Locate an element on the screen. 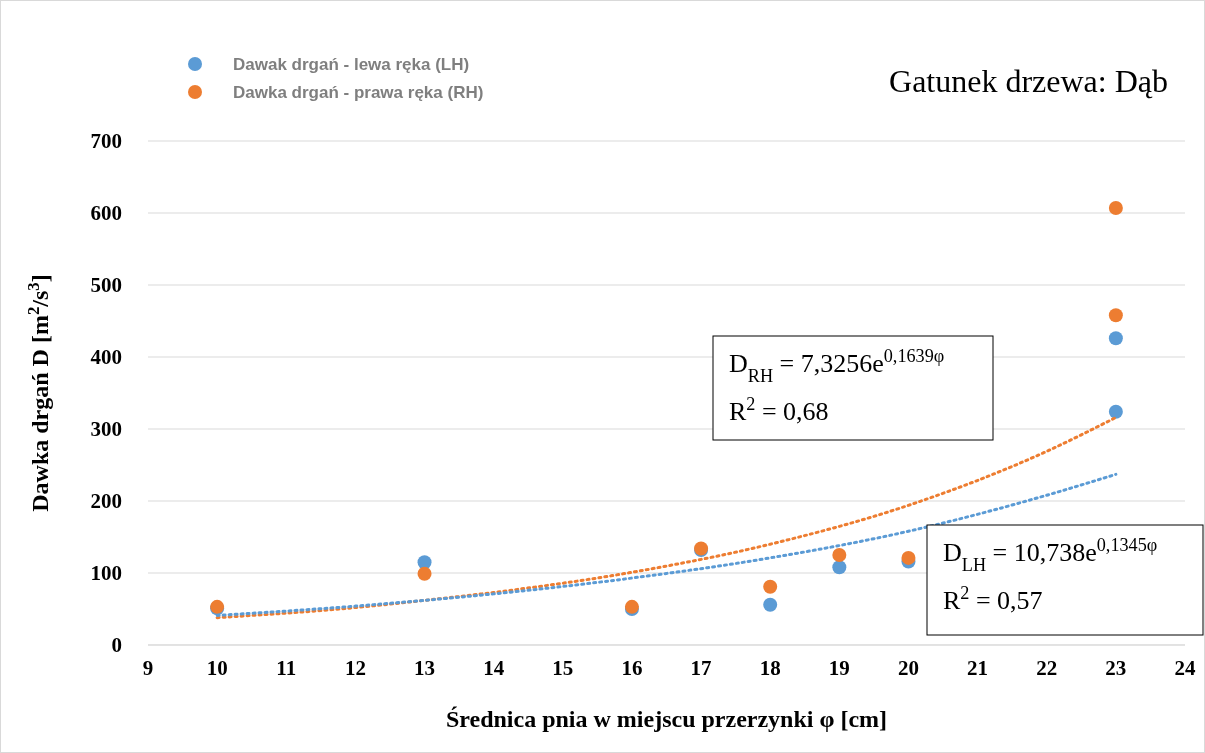 The width and height of the screenshot is (1205, 753). legend-label: Dawka drgań - prawa ręka (RH) is located at coordinates (358, 92).